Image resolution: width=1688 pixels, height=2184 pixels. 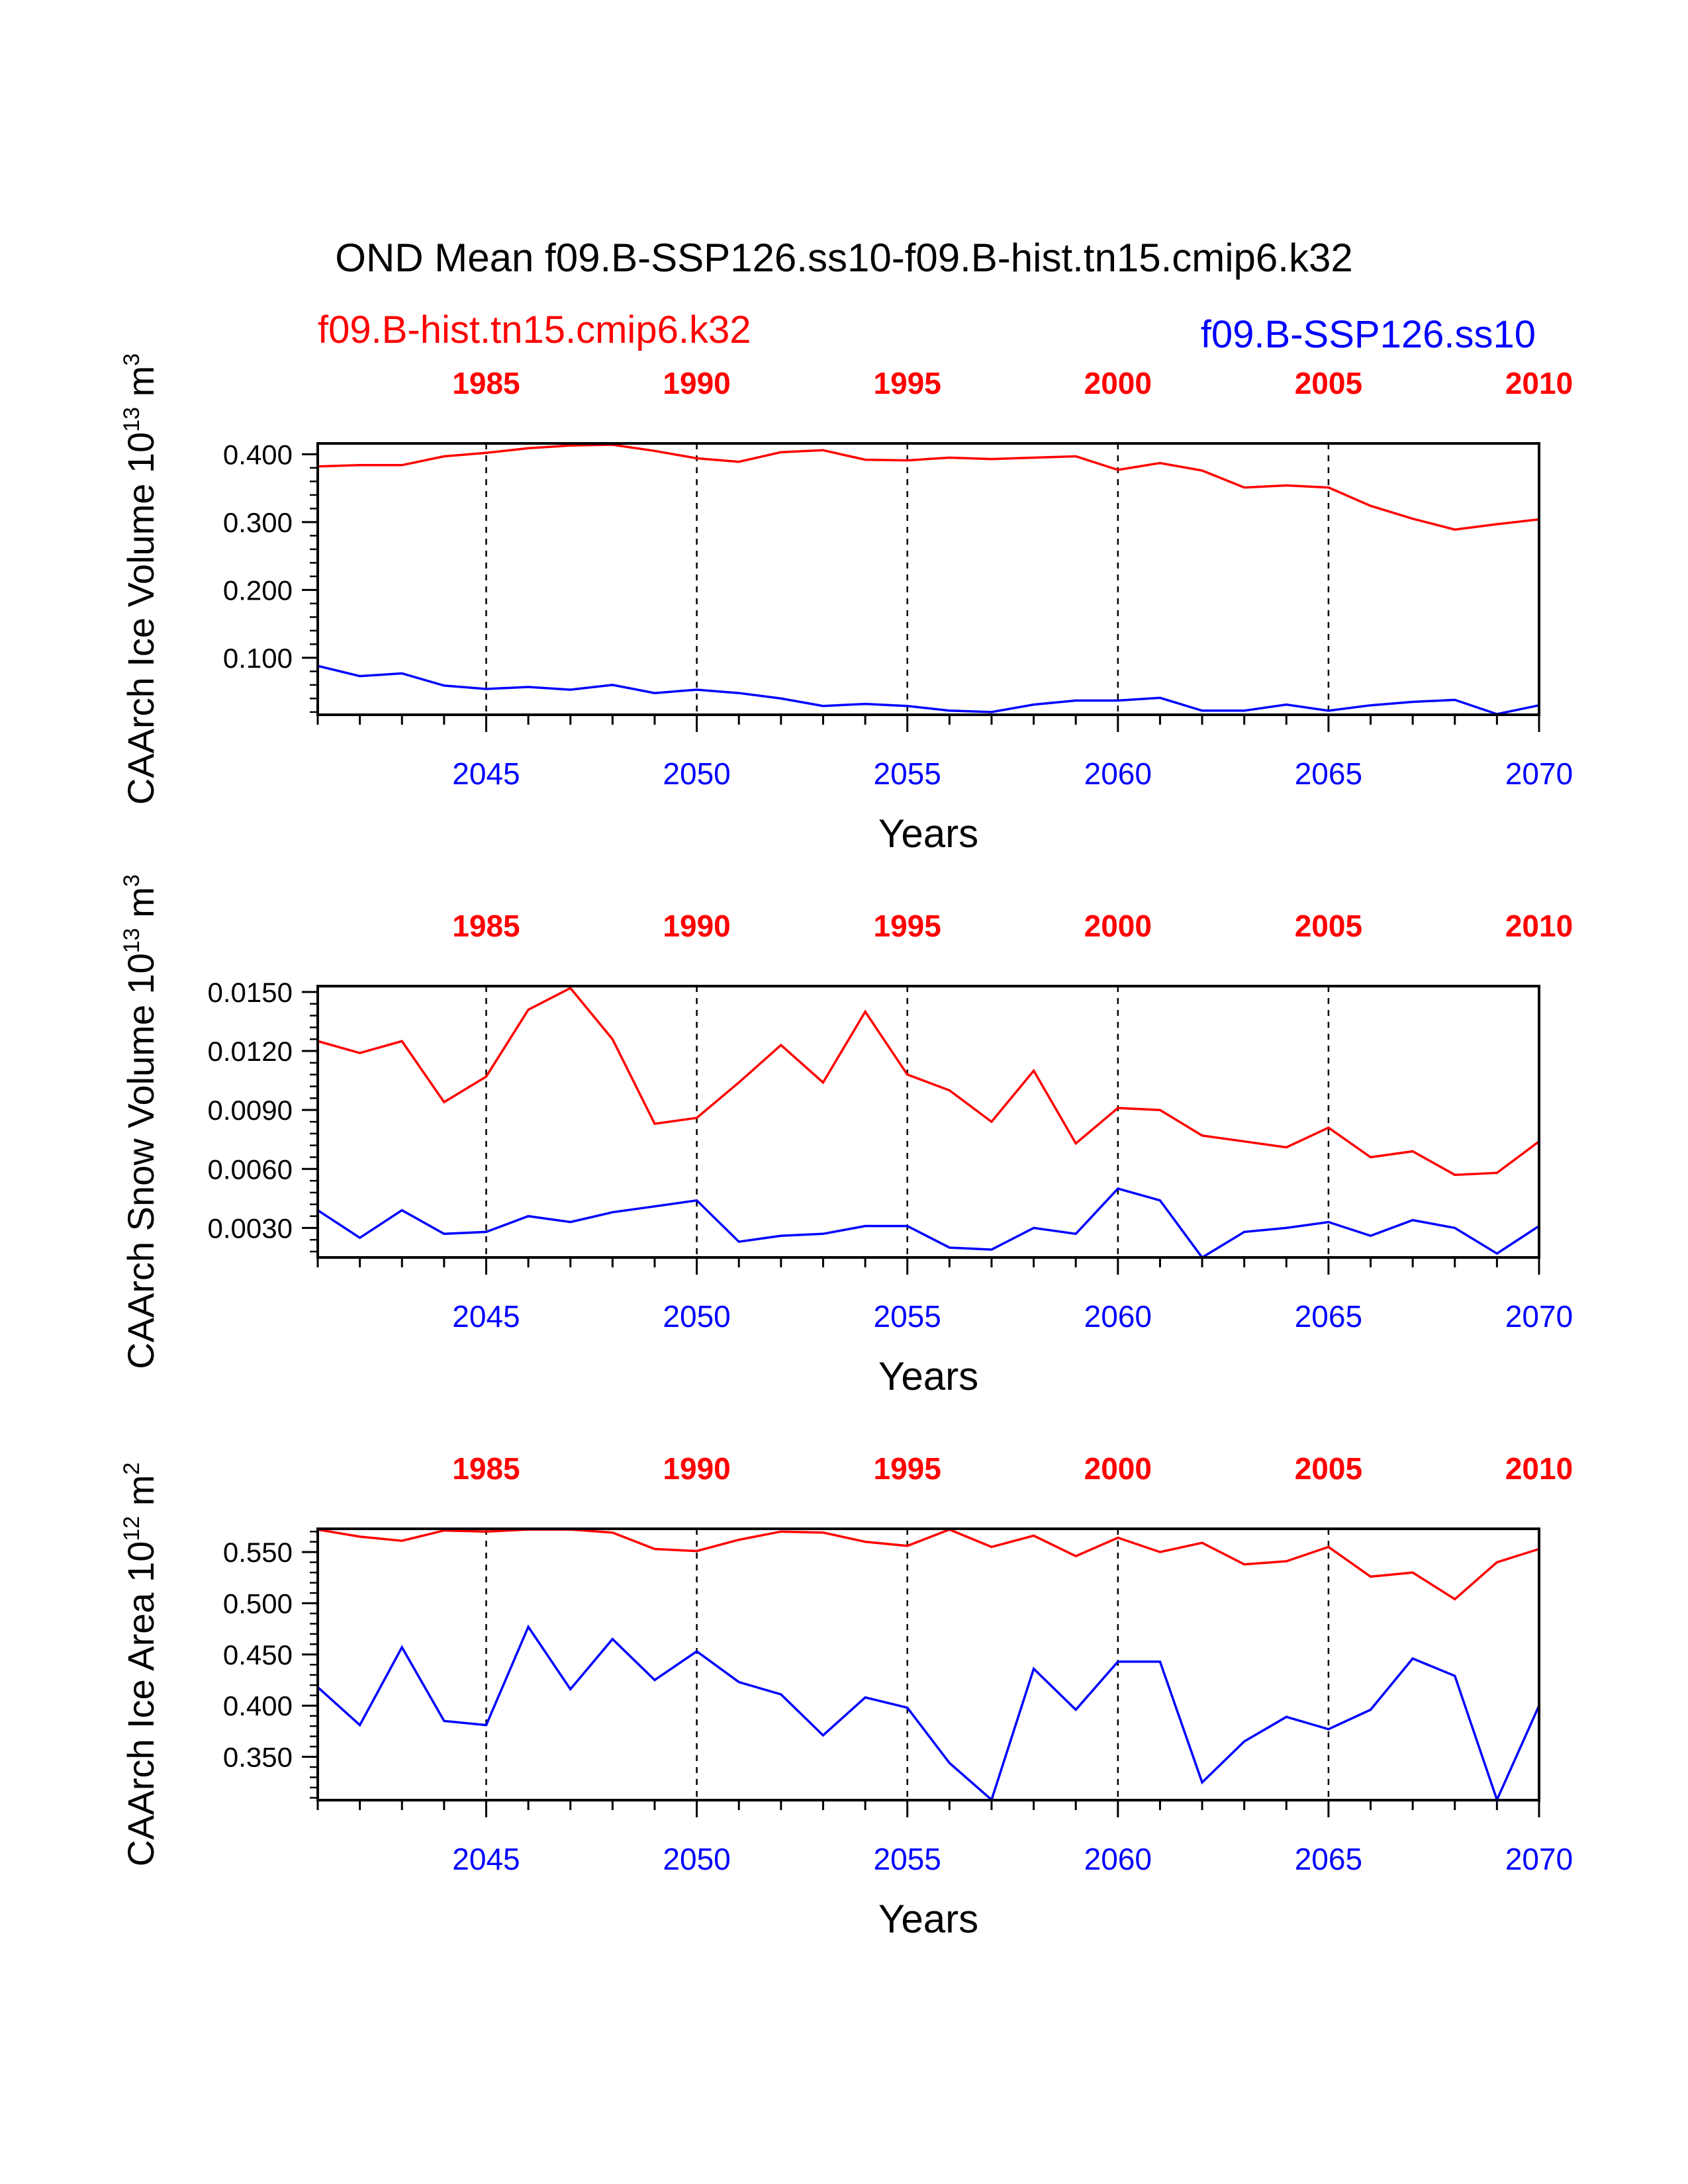 I want to click on y-tick-label: 0.300, so click(x=258, y=522).